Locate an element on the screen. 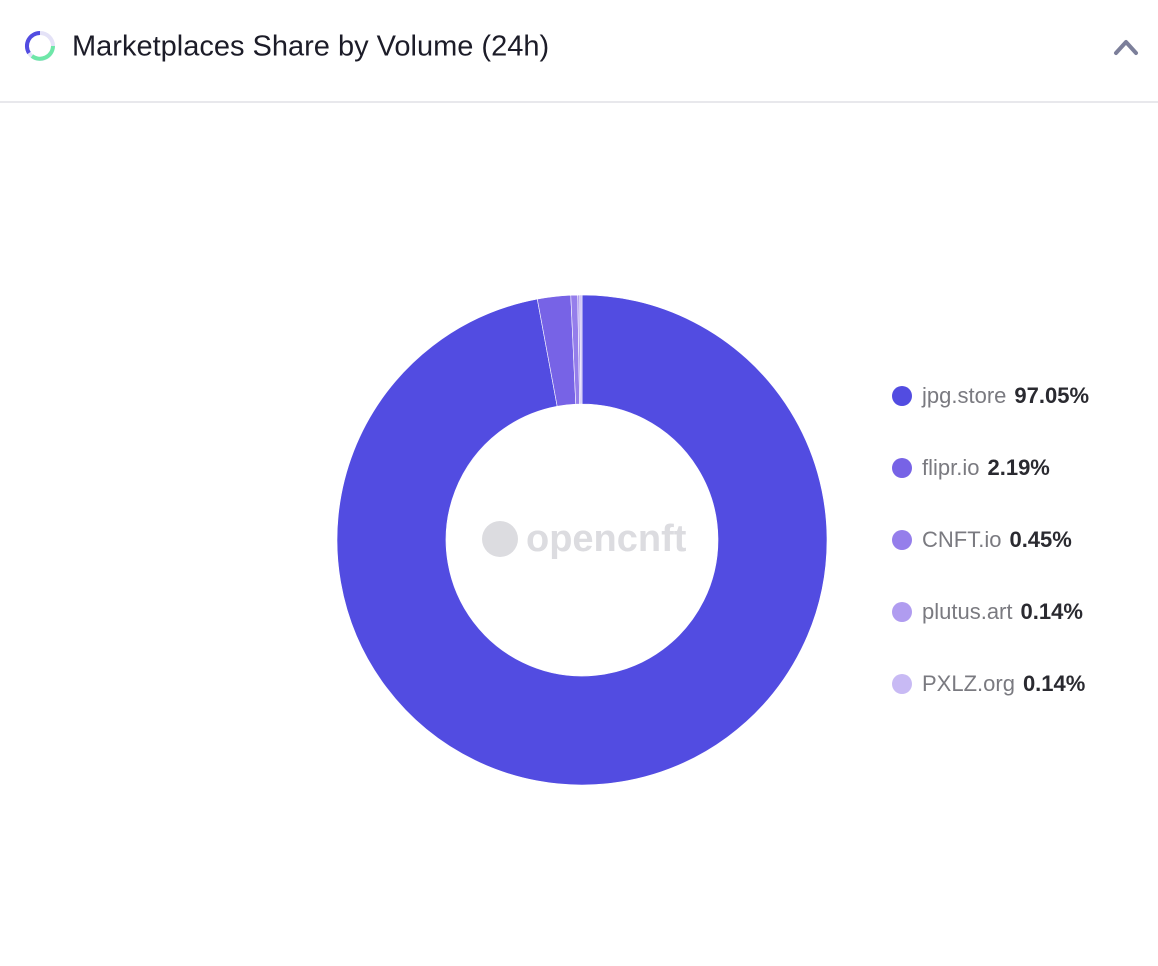 The image size is (1158, 966). watermark-logo is located at coordinates (500, 539).